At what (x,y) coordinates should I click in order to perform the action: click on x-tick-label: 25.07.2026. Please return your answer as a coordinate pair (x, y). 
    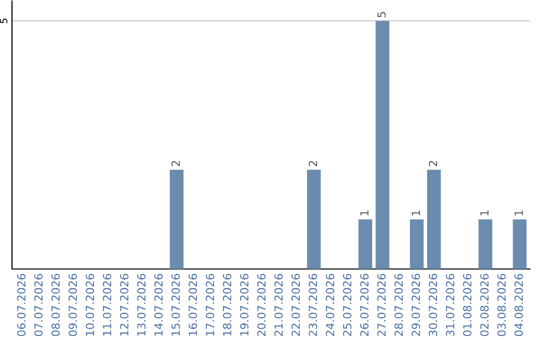
    Looking at the image, I should click on (347, 305).